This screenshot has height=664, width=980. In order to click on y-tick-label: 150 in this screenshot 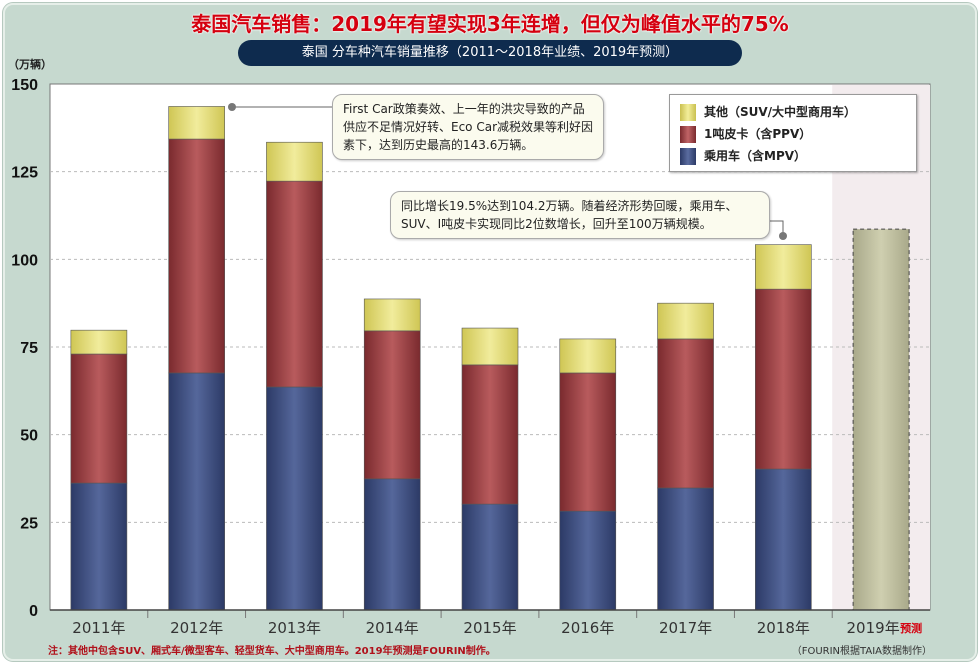, I will do `click(24, 85)`.